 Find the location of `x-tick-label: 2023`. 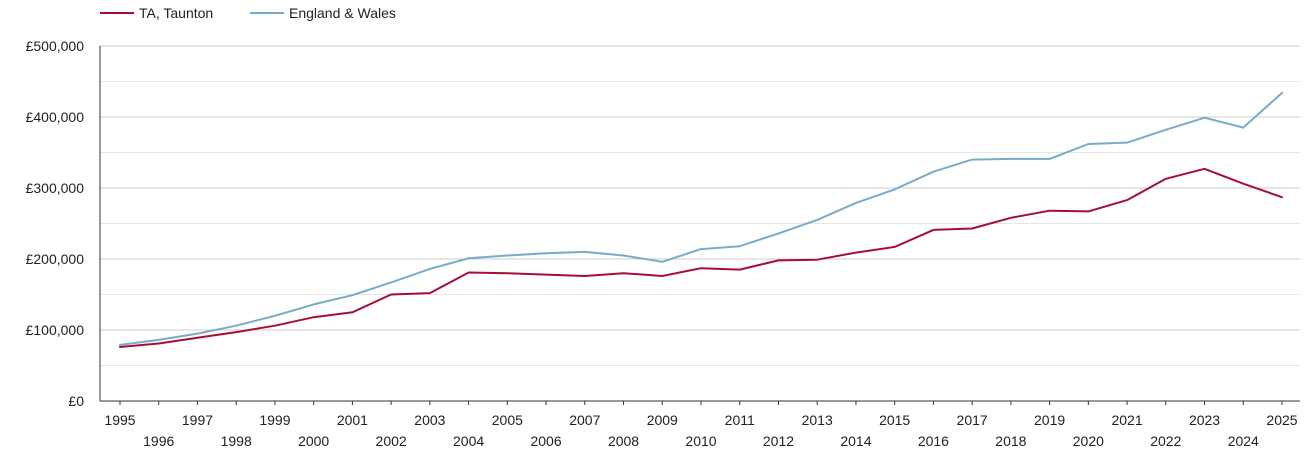

x-tick-label: 2023 is located at coordinates (1204, 420).